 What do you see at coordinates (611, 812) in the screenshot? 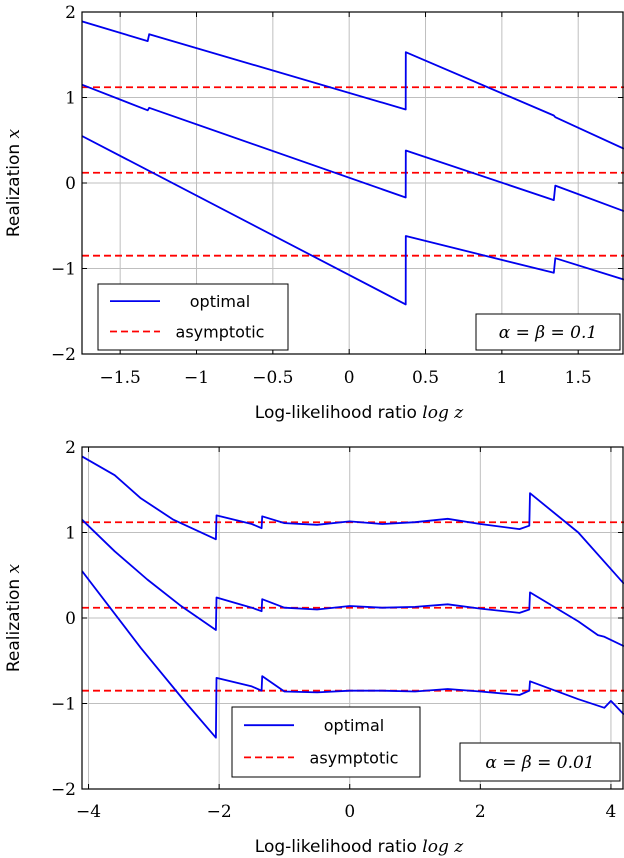
I see `x-tick-label: 4` at bounding box center [611, 812].